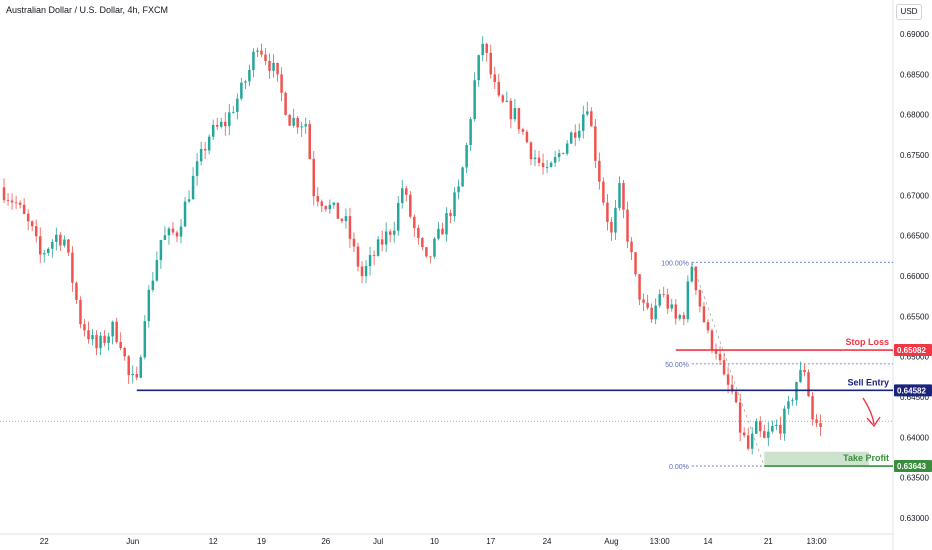  Describe the element at coordinates (677, 365) in the screenshot. I see `fib-level-label: 50.00%` at that location.